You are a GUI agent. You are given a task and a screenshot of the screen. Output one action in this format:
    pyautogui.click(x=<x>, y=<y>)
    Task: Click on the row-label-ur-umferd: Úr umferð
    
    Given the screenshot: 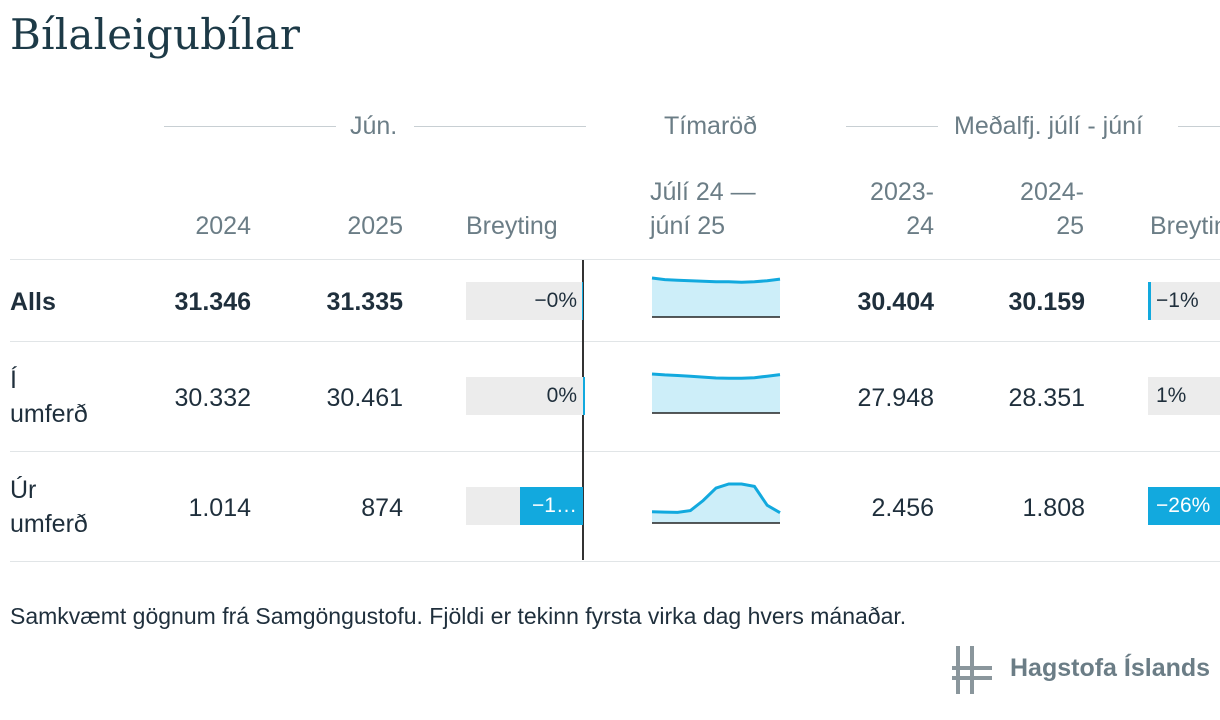 What is the action you would take?
    pyautogui.click(x=49, y=507)
    